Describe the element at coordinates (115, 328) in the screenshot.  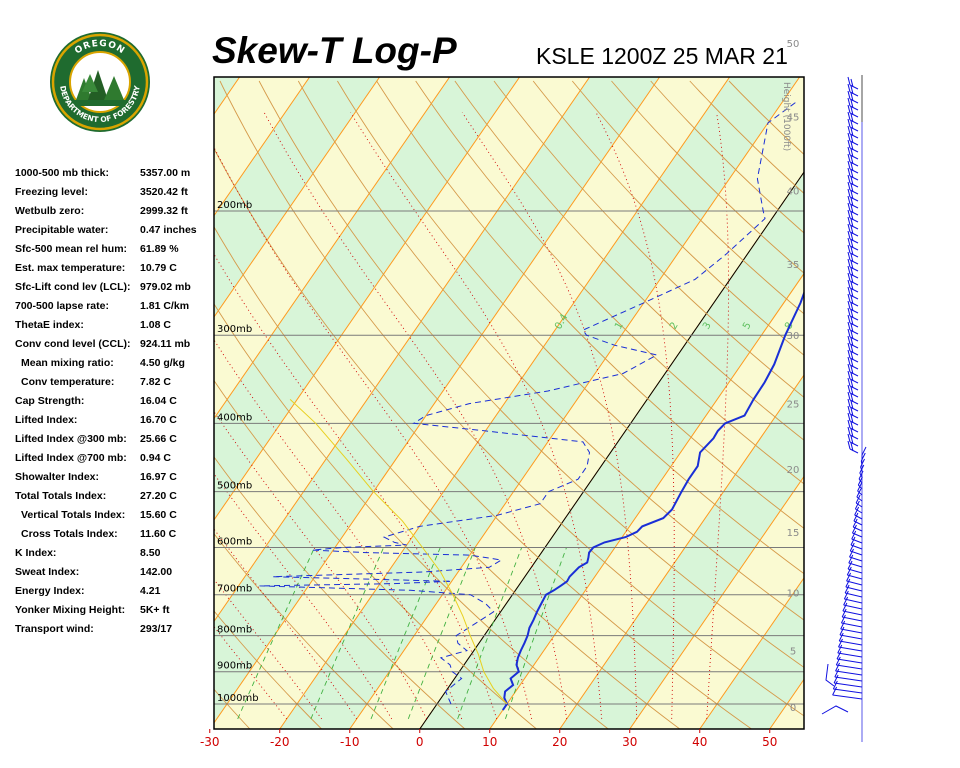
I see `stat-row: ThetaE index: 1.08 C` at that location.